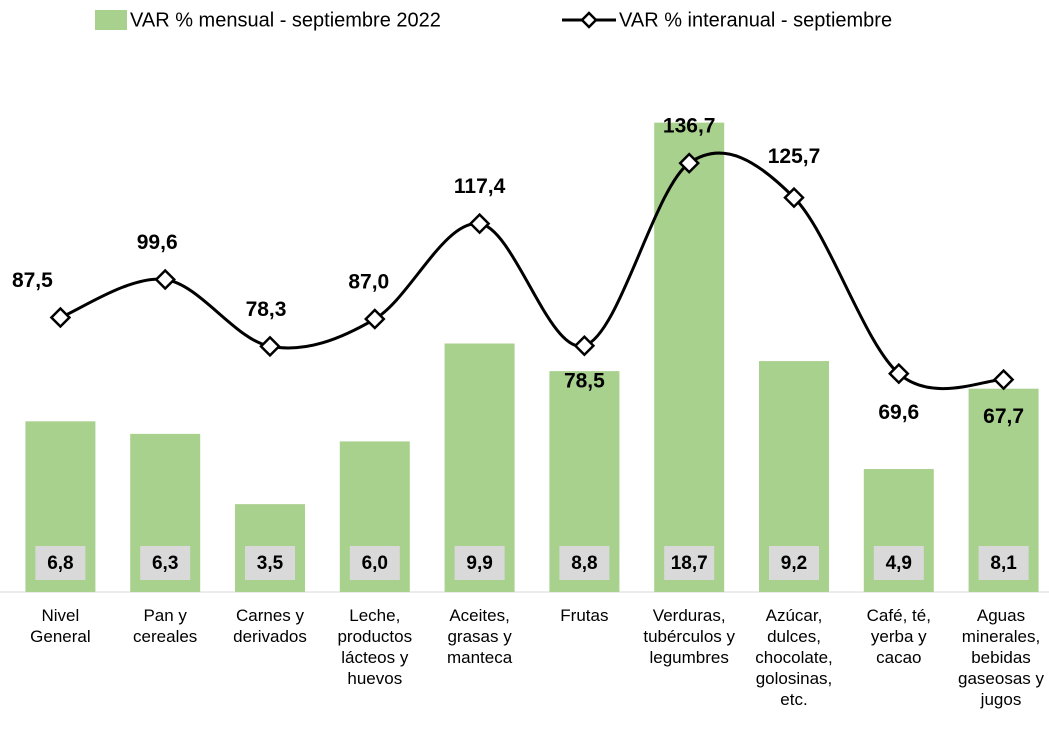 The width and height of the screenshot is (1049, 732). Describe the element at coordinates (898, 412) in the screenshot. I see `data-label: 69,6` at that location.